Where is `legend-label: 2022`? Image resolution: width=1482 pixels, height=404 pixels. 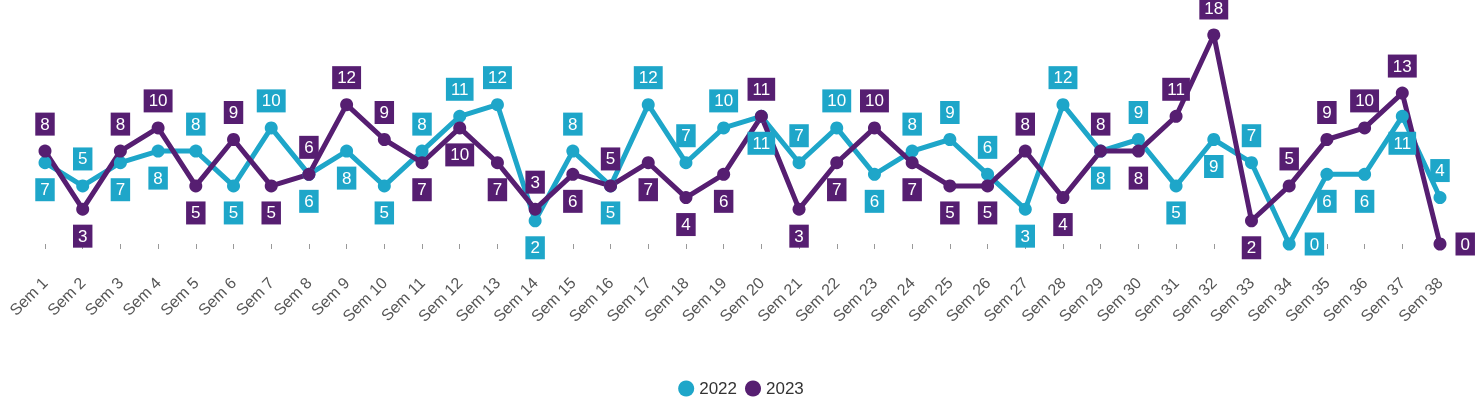 legend-label: 2022 is located at coordinates (718, 388).